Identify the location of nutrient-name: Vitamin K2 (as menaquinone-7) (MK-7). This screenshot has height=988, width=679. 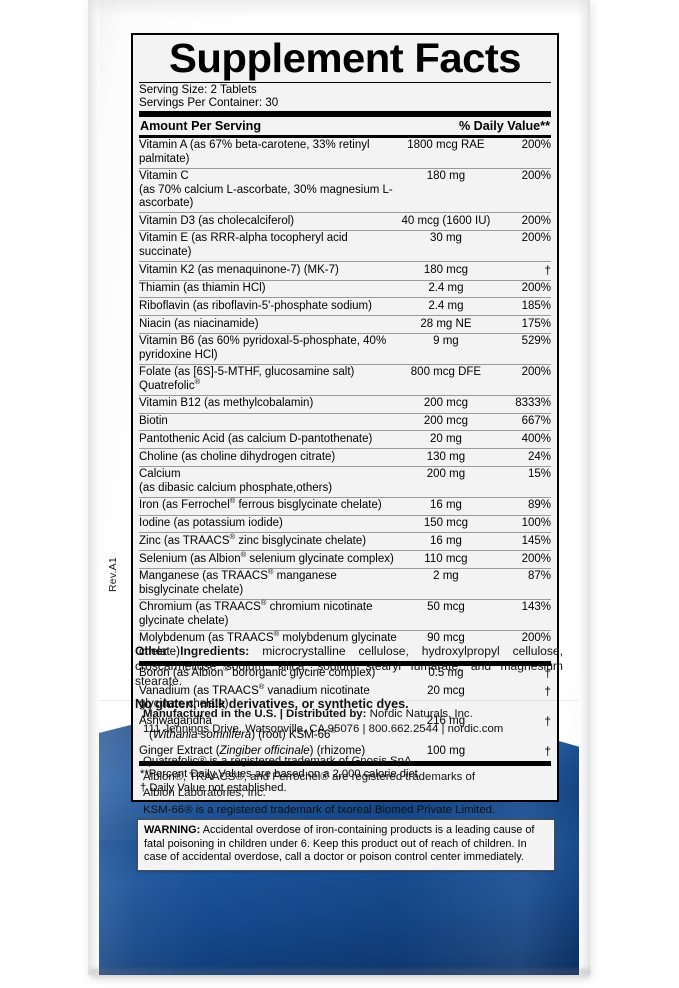
(269, 270).